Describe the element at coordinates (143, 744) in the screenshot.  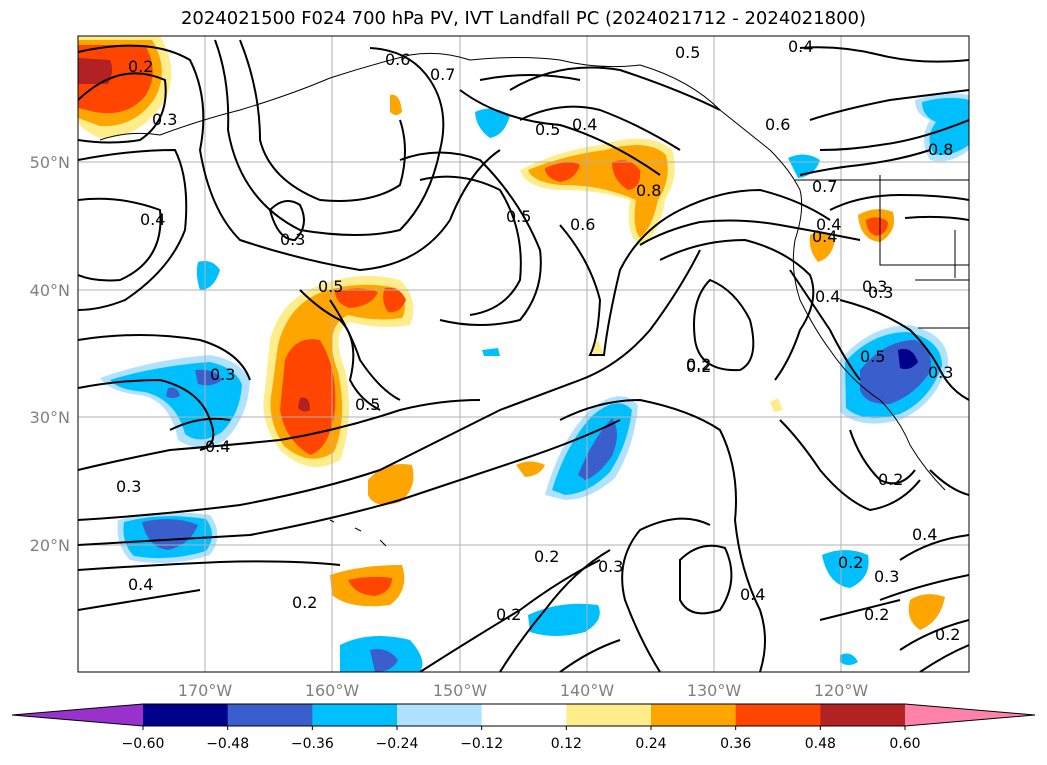
I see `colorbar-tick-label: −0.60` at that location.